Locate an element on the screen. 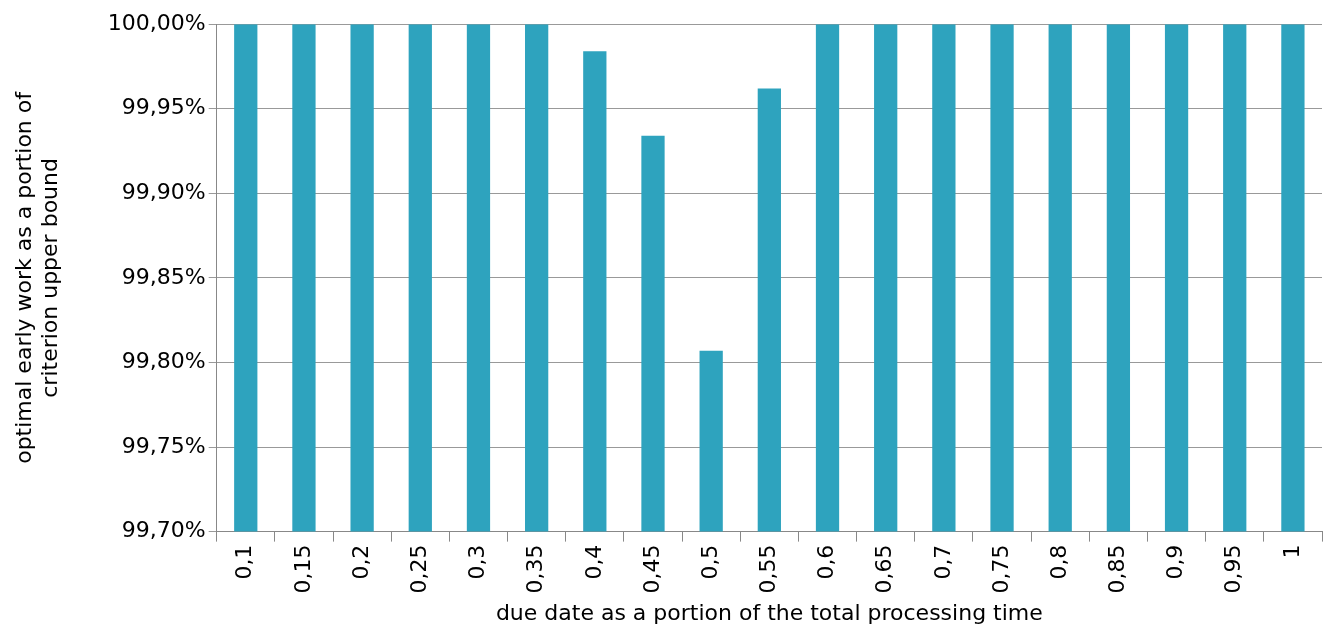 The height and width of the screenshot is (639, 1332). x-tick-label: 0,95 is located at coordinates (1233, 569).